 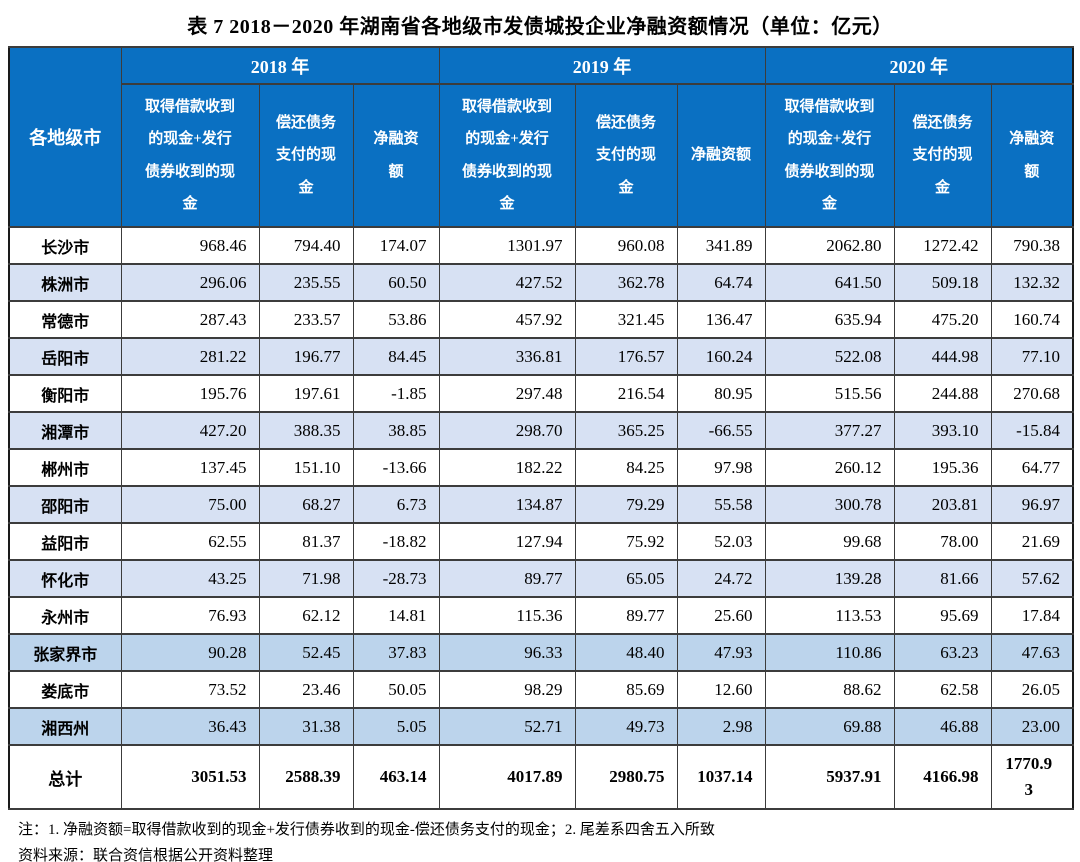 What do you see at coordinates (942, 393) in the screenshot?
I see `value-cell: 244.88` at bounding box center [942, 393].